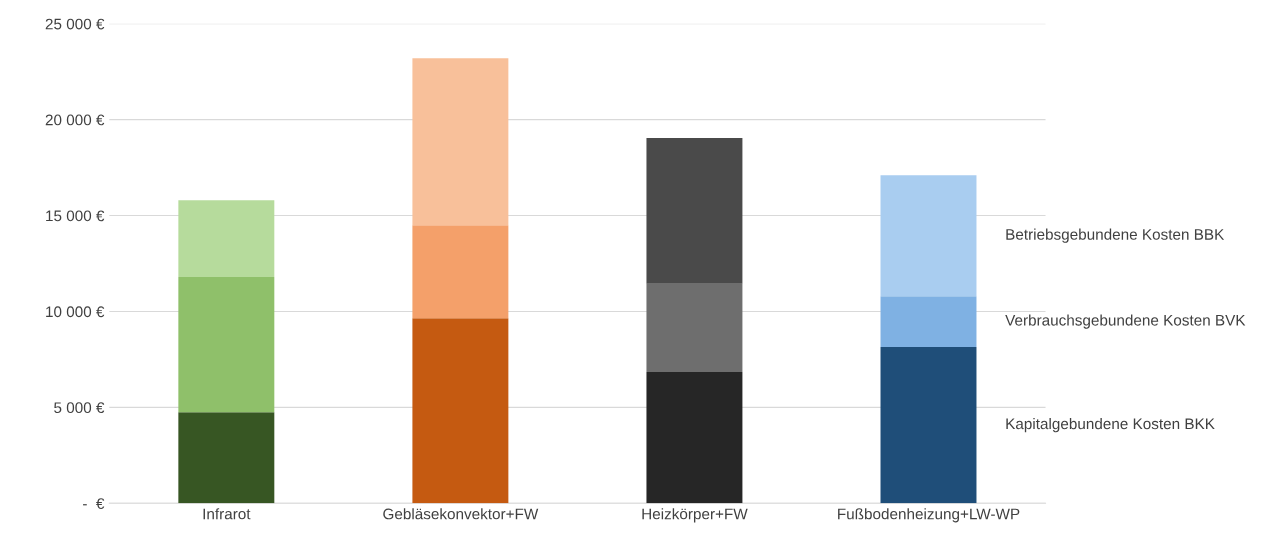 The height and width of the screenshot is (540, 1286). Describe the element at coordinates (695, 515) in the screenshot. I see `x-tick-label: Heizkörper+FW` at that location.